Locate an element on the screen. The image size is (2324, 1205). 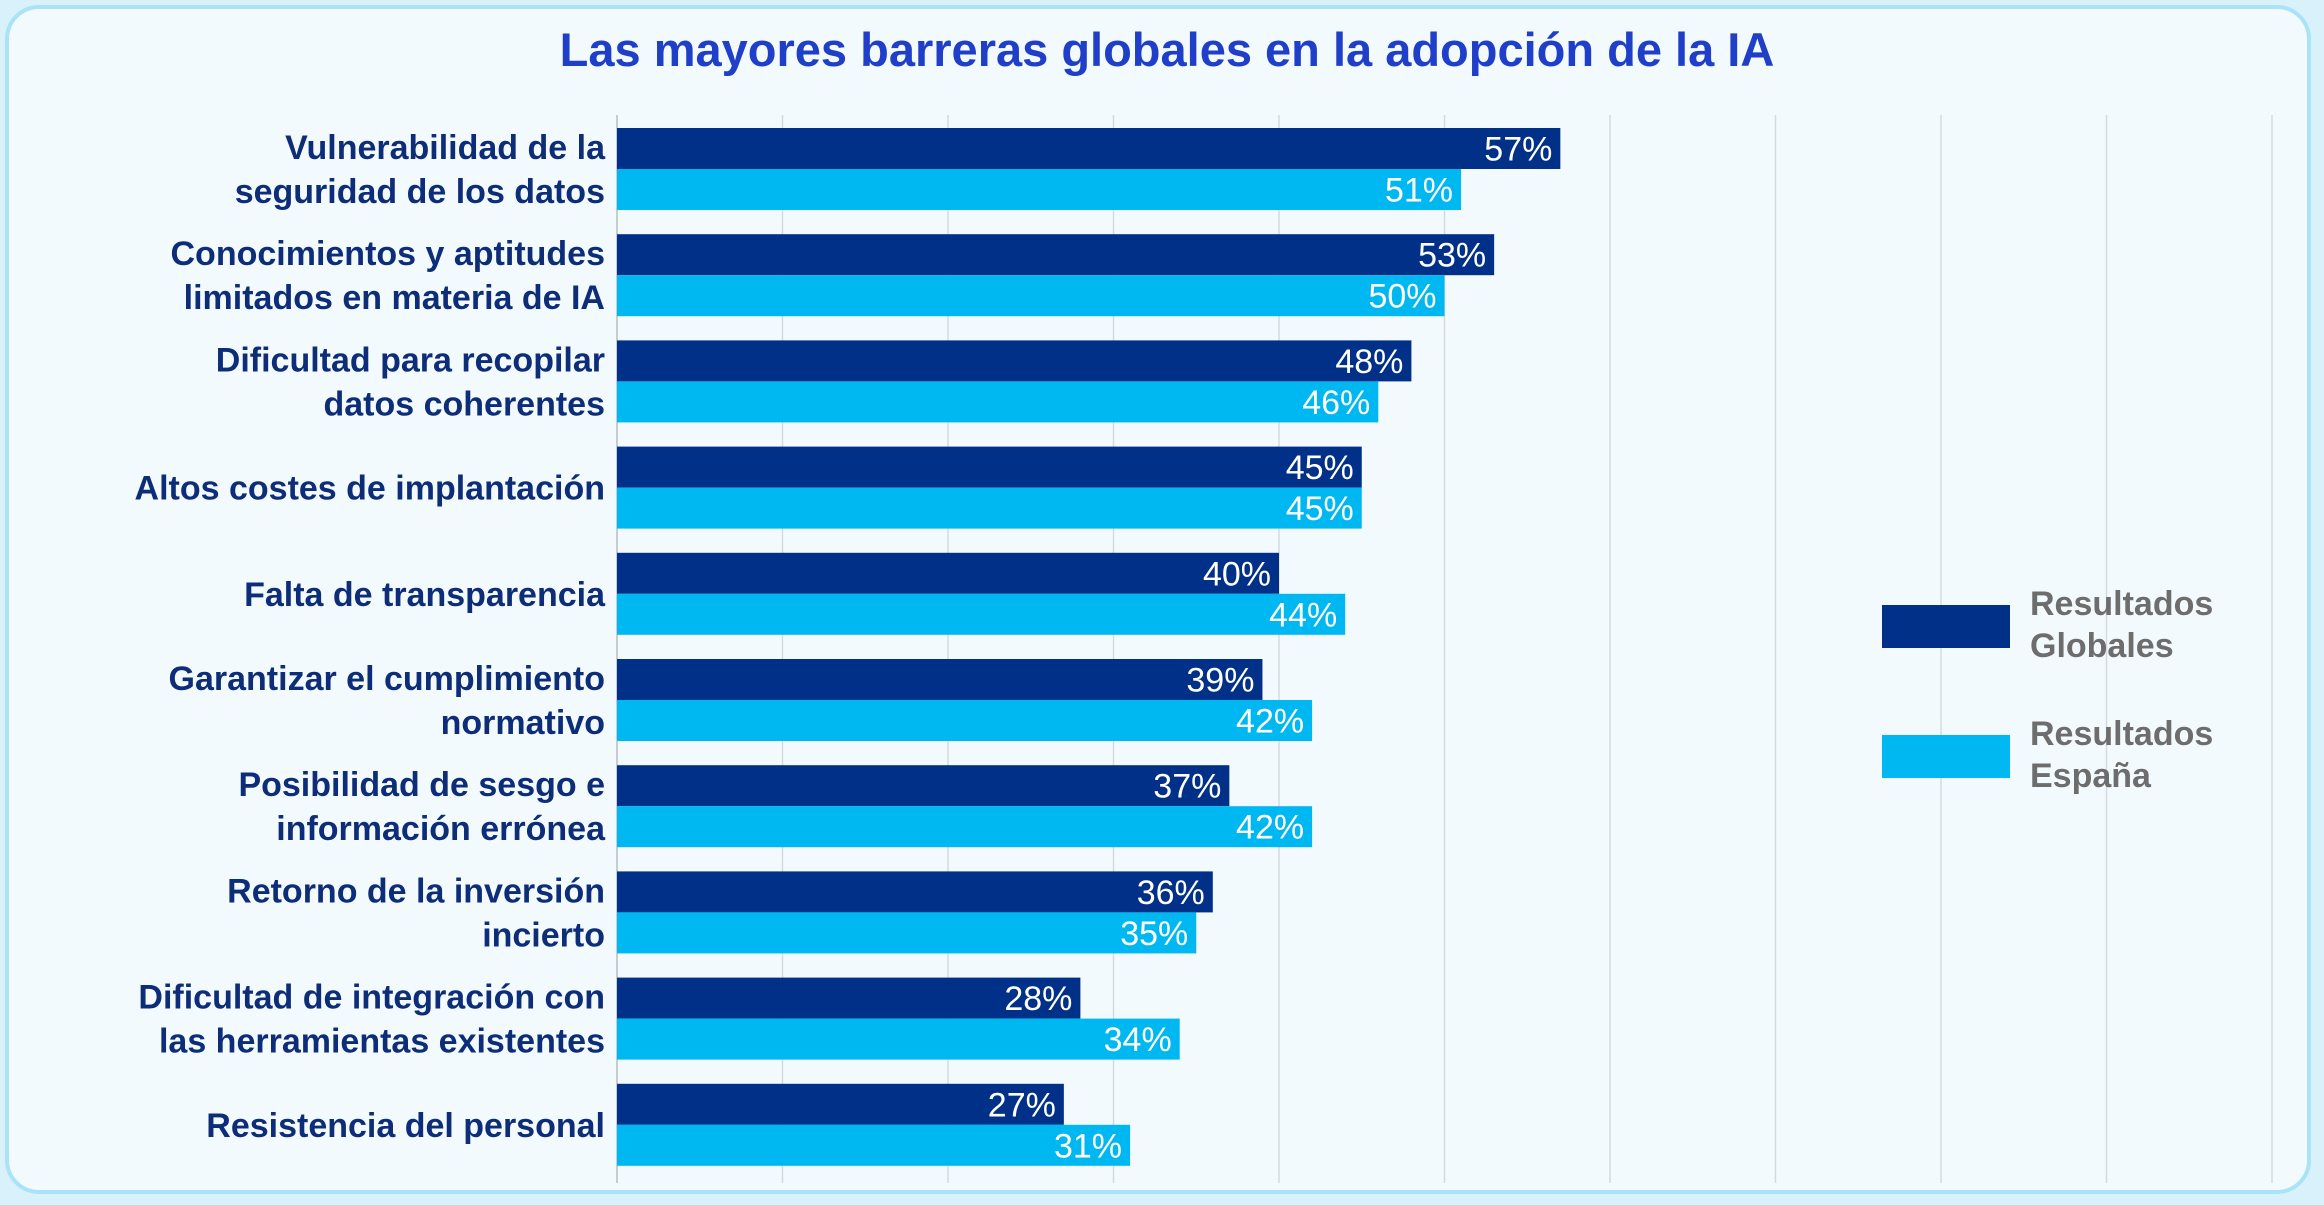
bar-value-label: 48% is located at coordinates (1369, 362).